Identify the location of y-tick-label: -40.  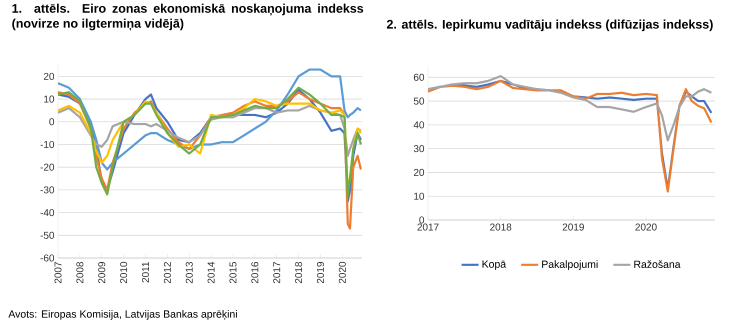
(47, 212).